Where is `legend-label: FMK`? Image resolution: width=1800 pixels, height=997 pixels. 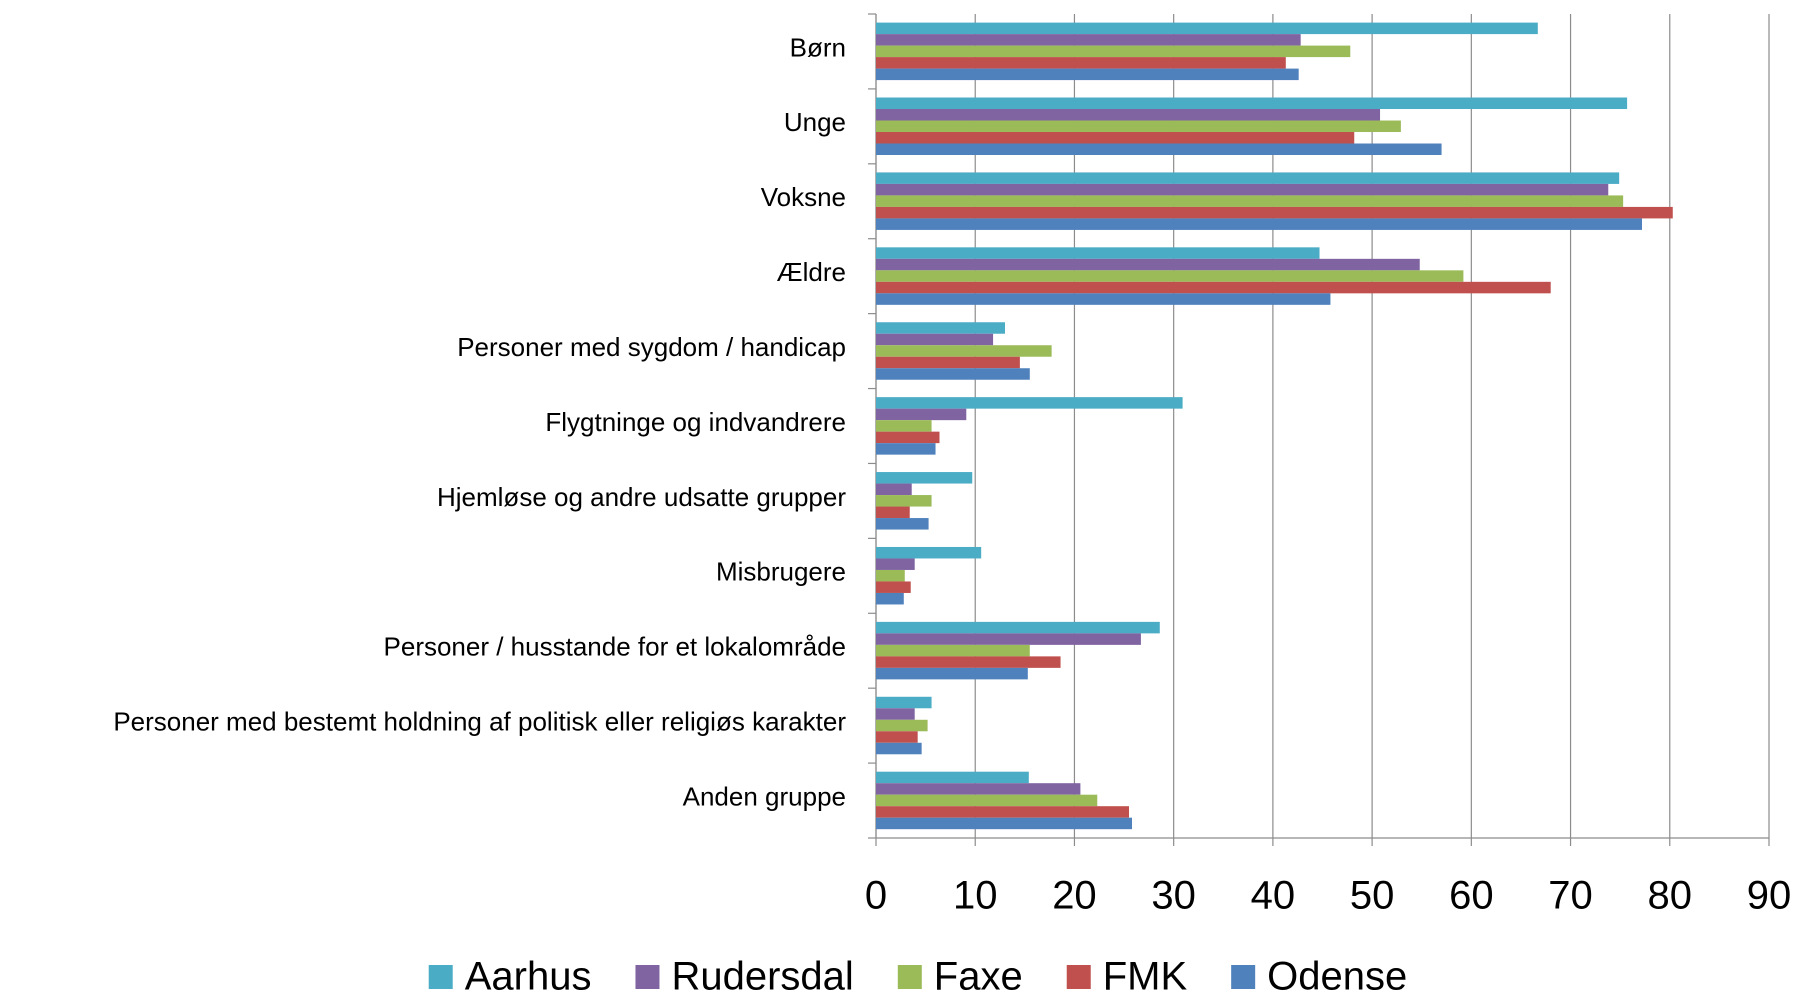
legend-label: FMK is located at coordinates (1145, 976).